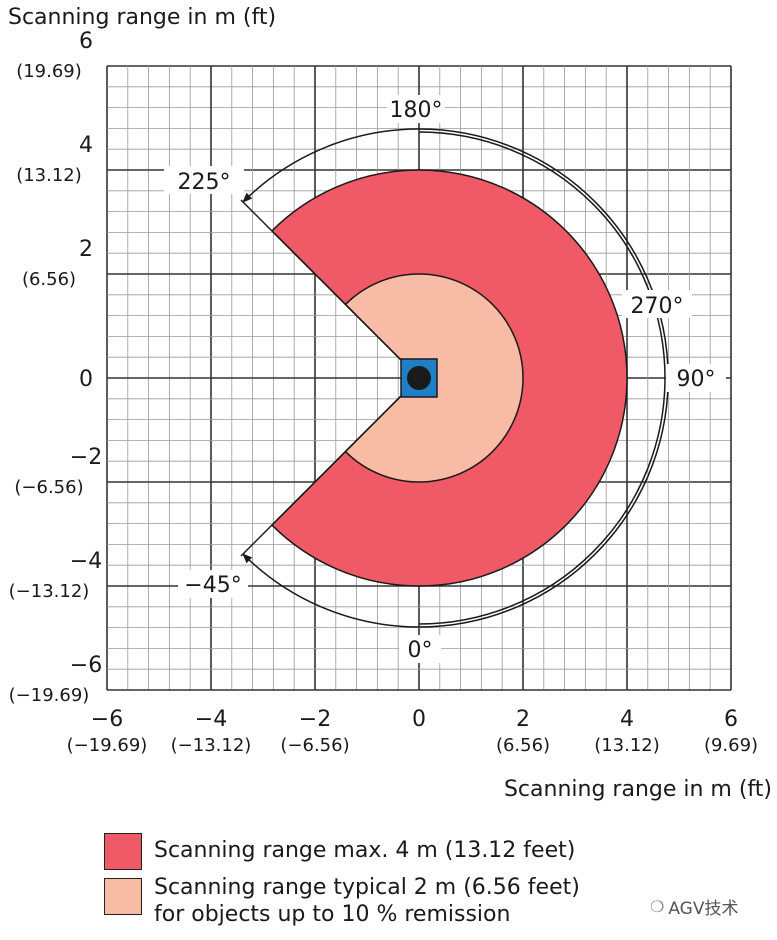  What do you see at coordinates (332, 914) in the screenshot?
I see `legend-label-typical-line2: for objects up to 10 % remission` at bounding box center [332, 914].